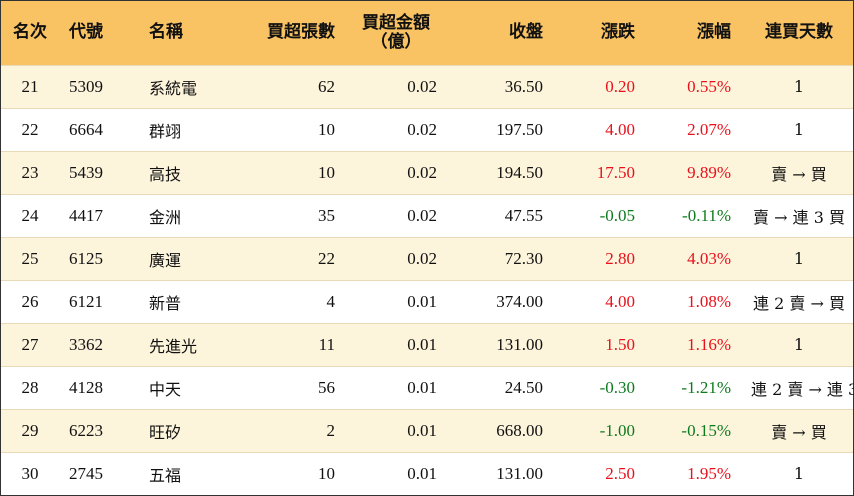 The height and width of the screenshot is (496, 854). What do you see at coordinates (86, 258) in the screenshot?
I see `cell-code: 6125` at bounding box center [86, 258].